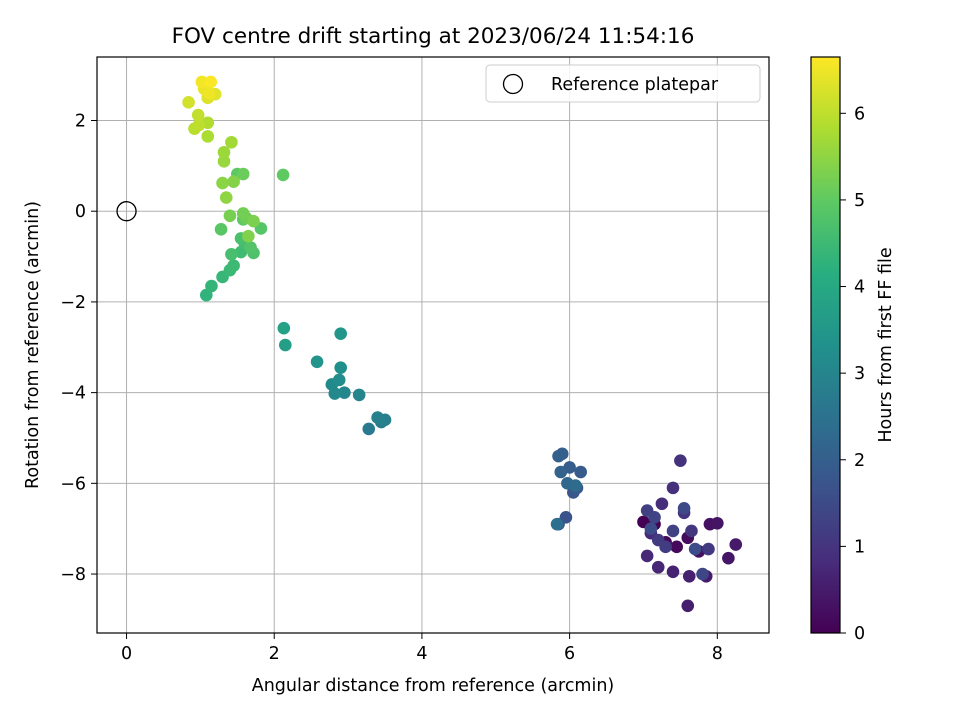 Image resolution: width=960 pixels, height=724 pixels. What do you see at coordinates (635, 85) in the screenshot?
I see `legend-label: Reference platepar` at bounding box center [635, 85].